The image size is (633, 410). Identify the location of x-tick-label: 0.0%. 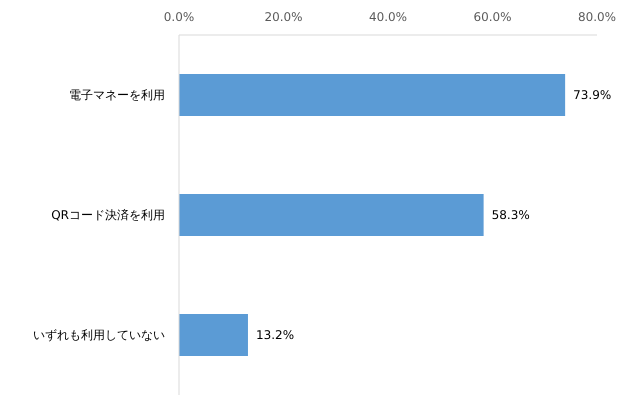
(179, 17).